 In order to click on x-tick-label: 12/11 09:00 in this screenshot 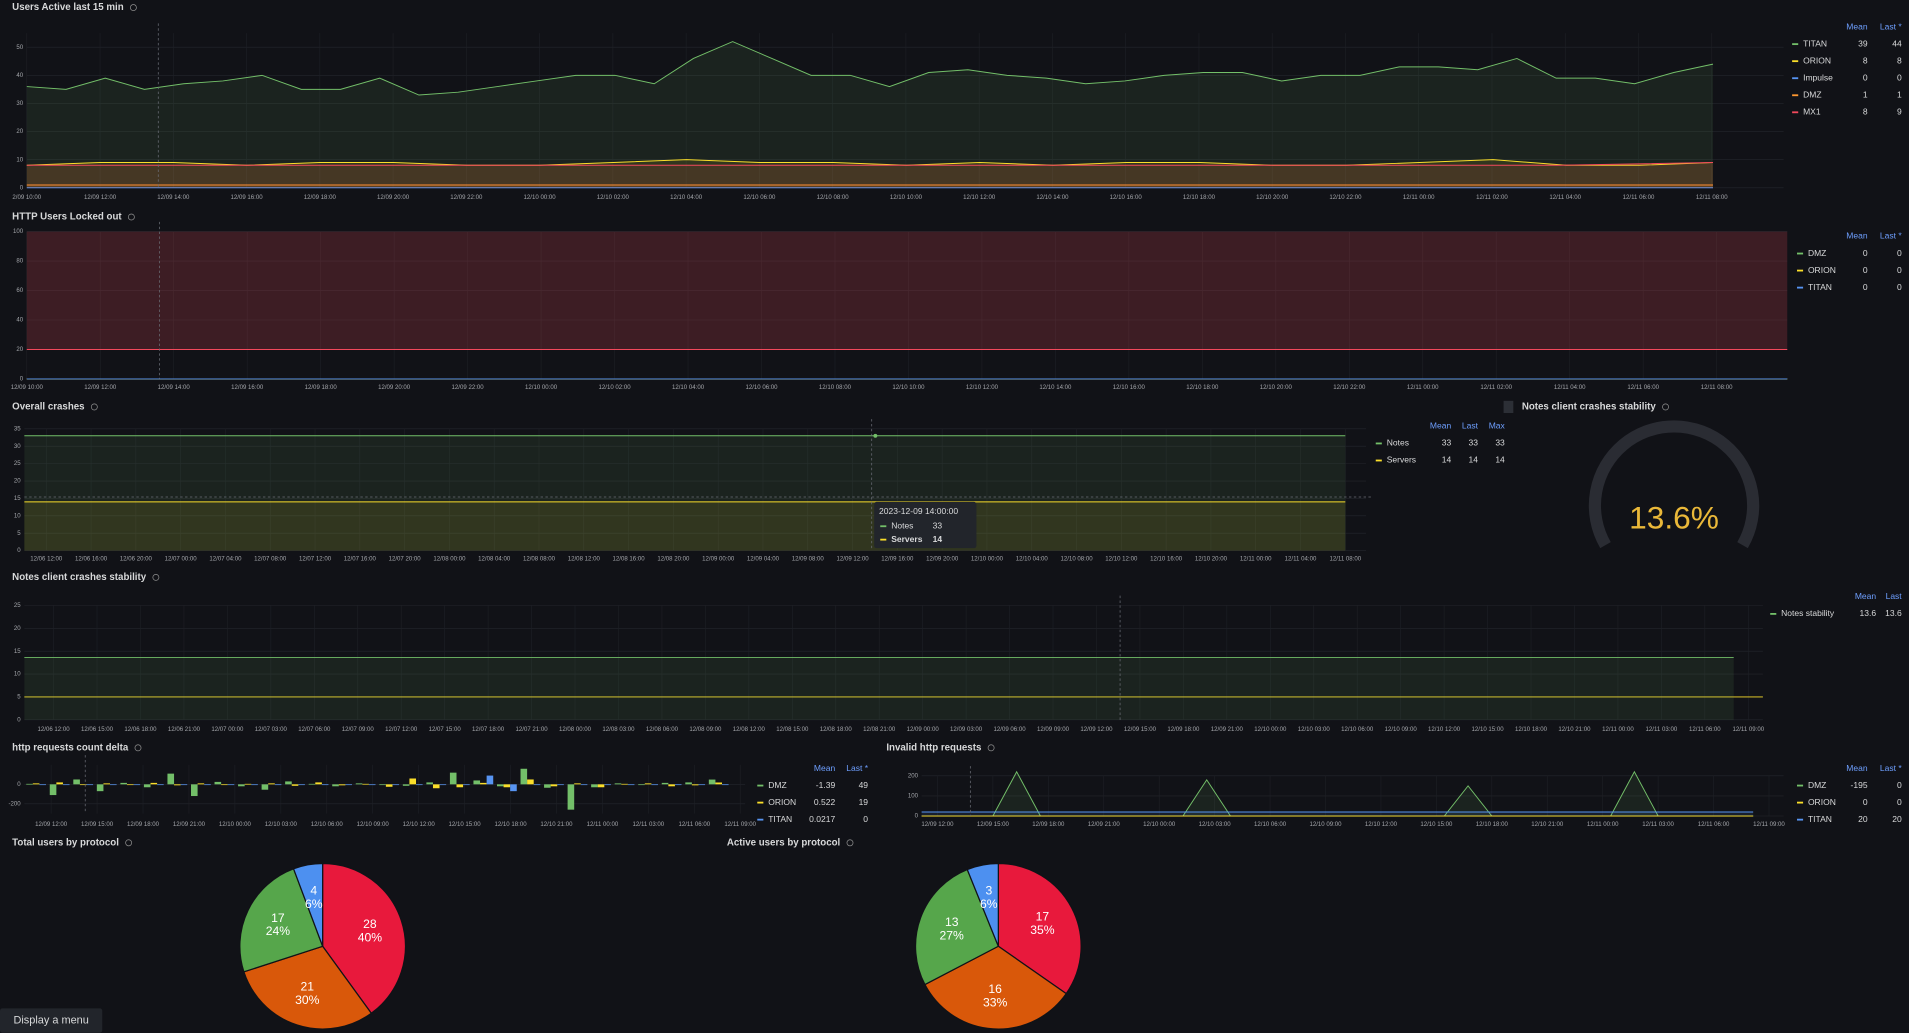, I will do `click(1769, 824)`.